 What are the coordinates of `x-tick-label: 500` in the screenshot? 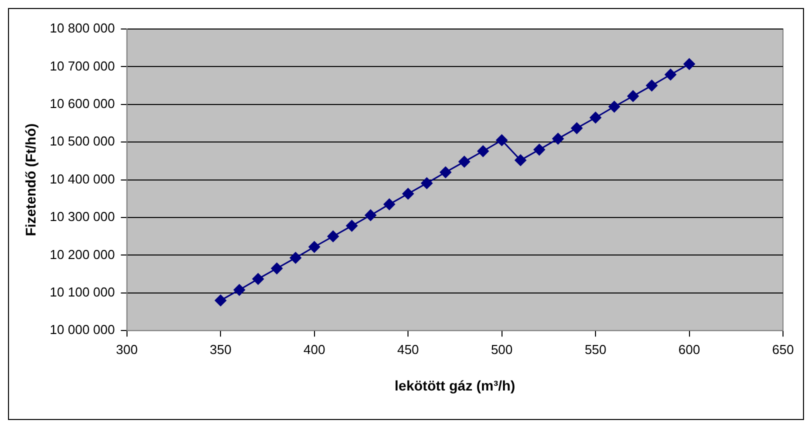 It's located at (501, 349).